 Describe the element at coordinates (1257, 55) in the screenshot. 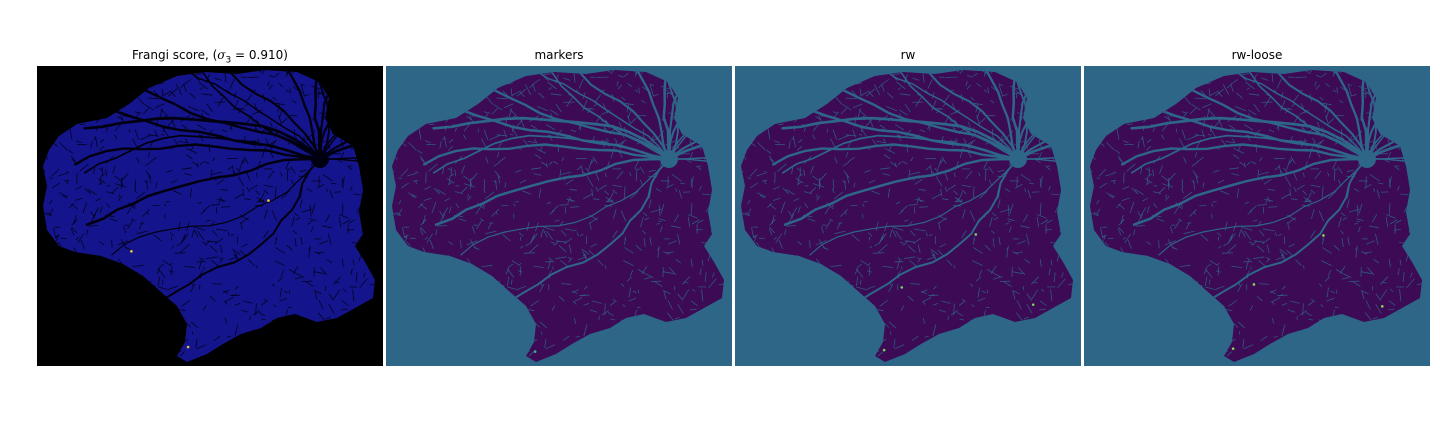

I see `panel-title-rw-loose: rw-loose` at that location.